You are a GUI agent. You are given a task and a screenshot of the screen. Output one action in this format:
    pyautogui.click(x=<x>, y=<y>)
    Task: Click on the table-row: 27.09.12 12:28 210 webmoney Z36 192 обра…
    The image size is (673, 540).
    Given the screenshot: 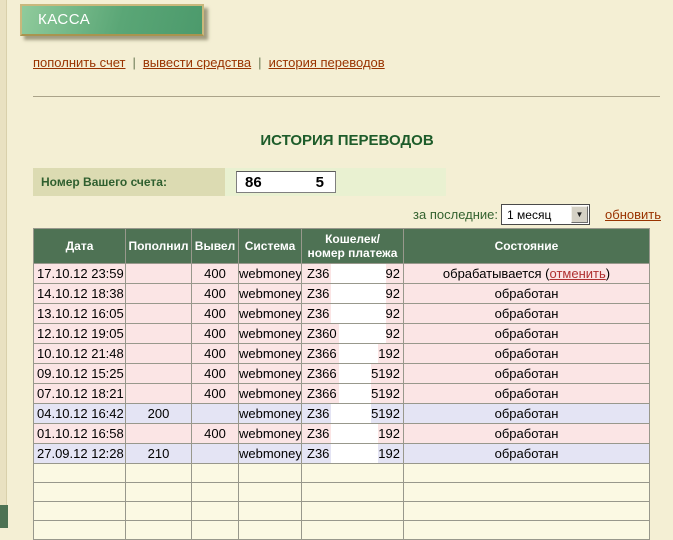 What is the action you would take?
    pyautogui.click(x=341, y=453)
    